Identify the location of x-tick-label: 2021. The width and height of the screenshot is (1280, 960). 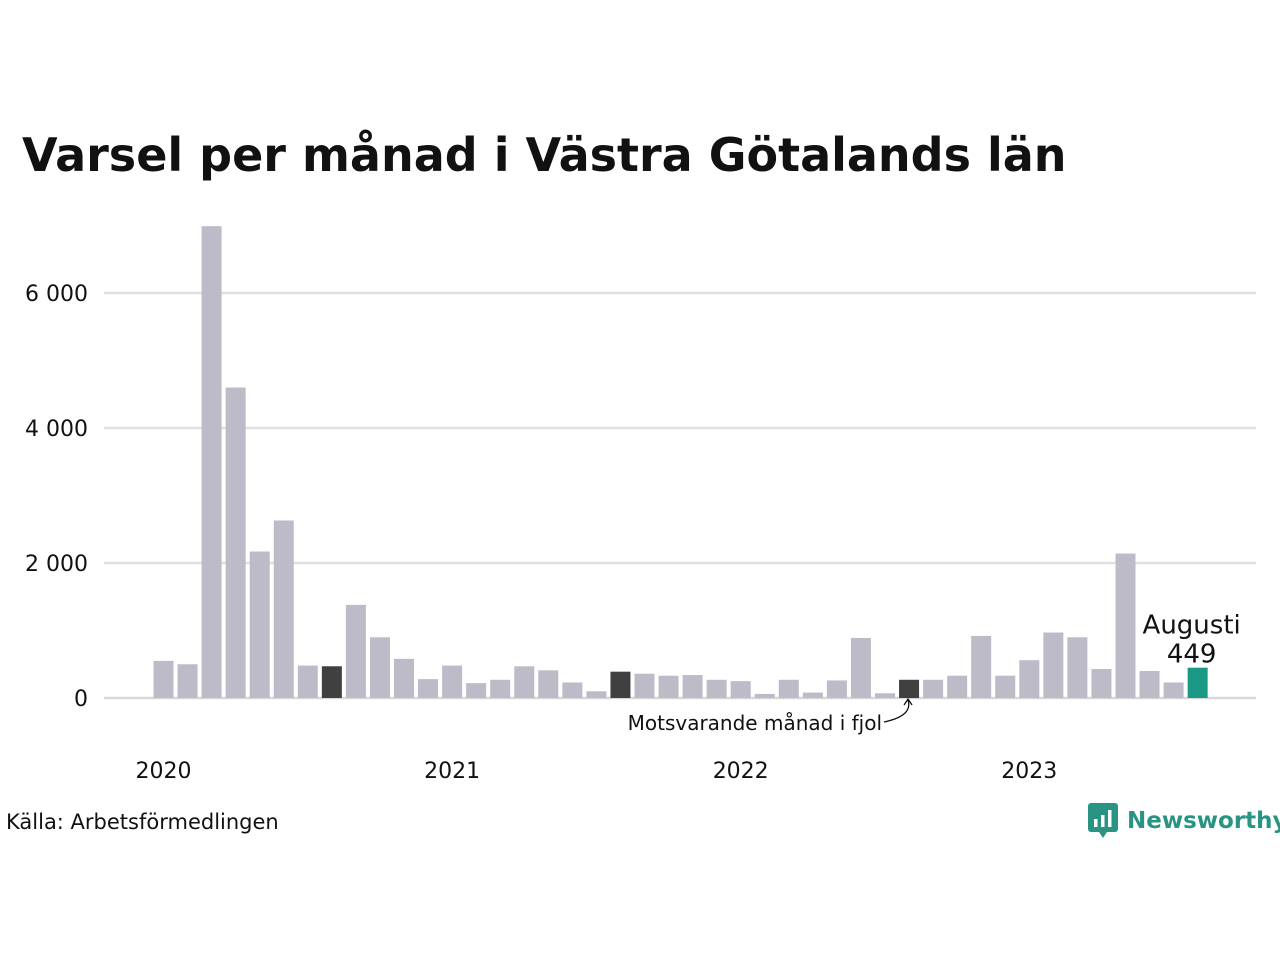
(452, 771).